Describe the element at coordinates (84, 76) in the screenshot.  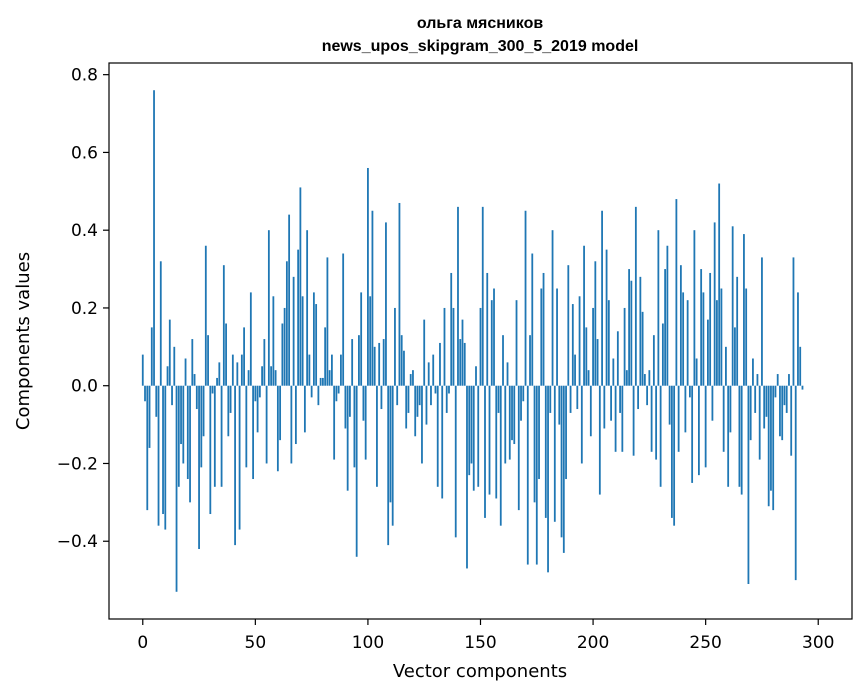
I see `y-tick-label: 0.8` at that location.